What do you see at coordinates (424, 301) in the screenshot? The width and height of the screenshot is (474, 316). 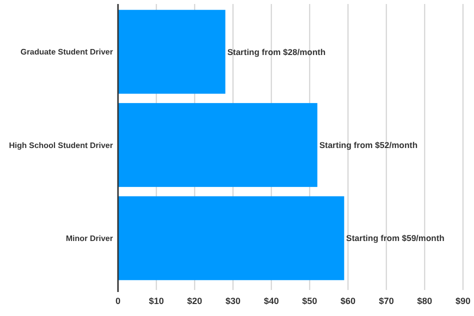 I see `x-tick-label: $80` at bounding box center [424, 301].